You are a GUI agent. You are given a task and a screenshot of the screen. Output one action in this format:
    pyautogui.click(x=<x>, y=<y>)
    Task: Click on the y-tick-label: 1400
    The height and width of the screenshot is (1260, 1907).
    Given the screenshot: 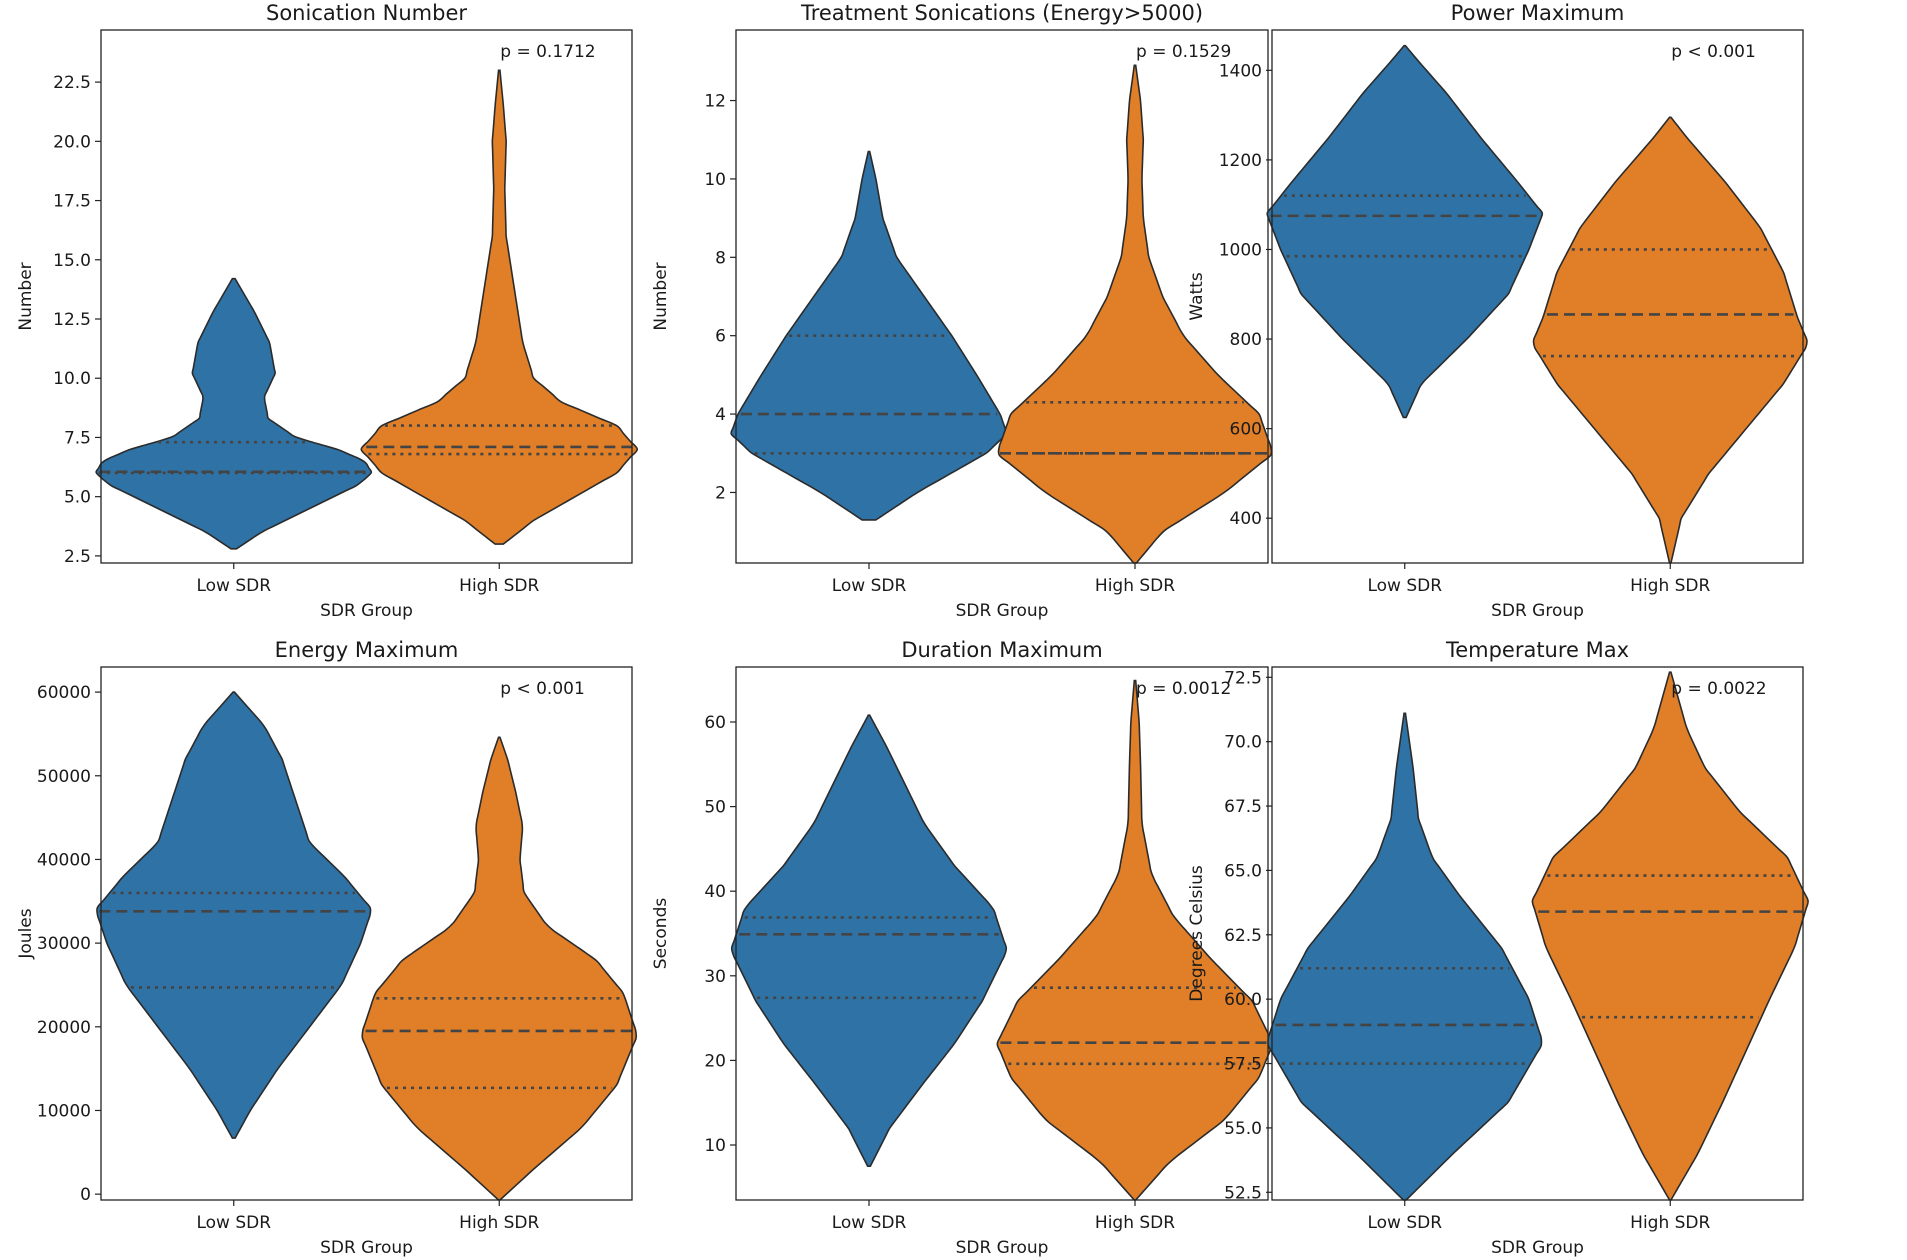 What is the action you would take?
    pyautogui.click(x=1240, y=71)
    